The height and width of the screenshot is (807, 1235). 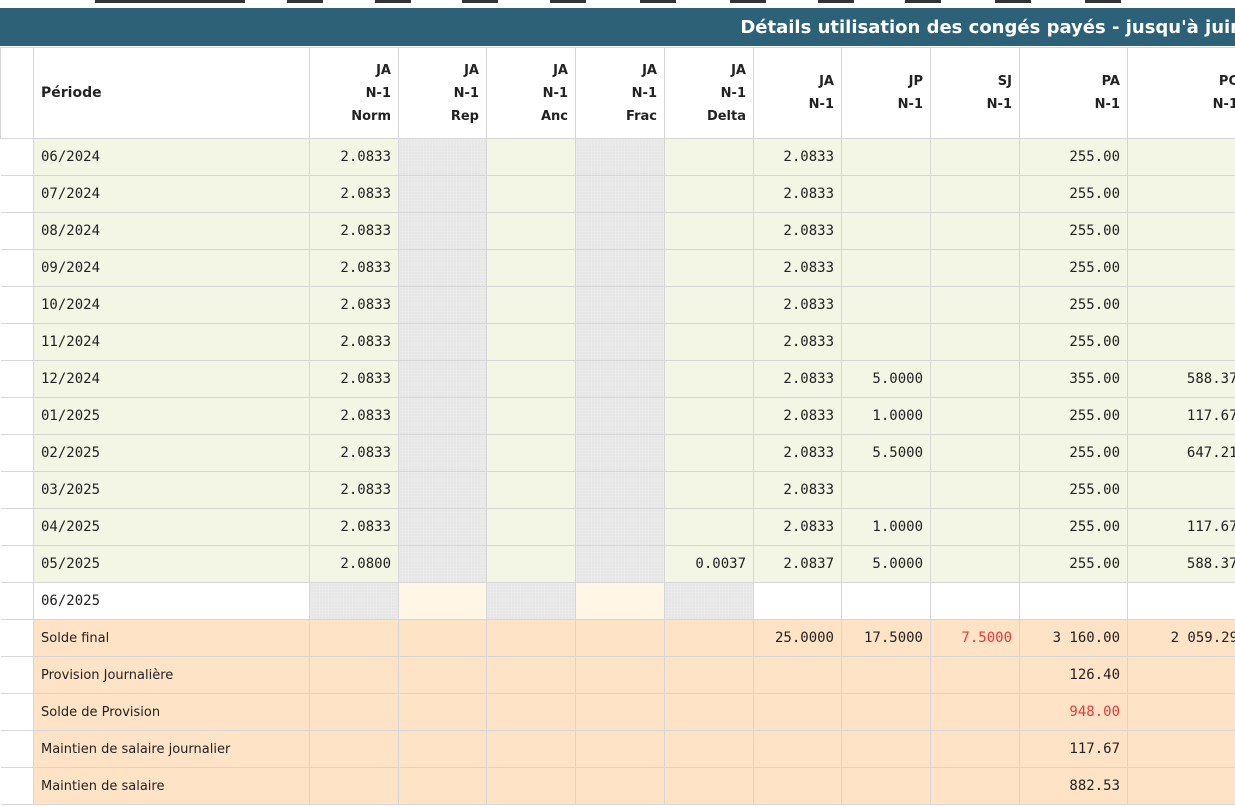 I want to click on cell-ja, so click(x=797, y=601).